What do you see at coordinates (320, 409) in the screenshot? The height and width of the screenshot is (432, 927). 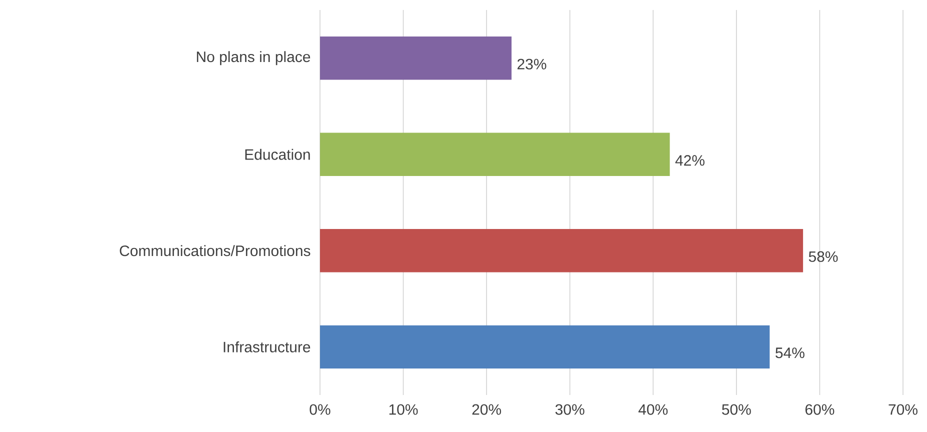 I see `x-tick-label: 0%` at bounding box center [320, 409].